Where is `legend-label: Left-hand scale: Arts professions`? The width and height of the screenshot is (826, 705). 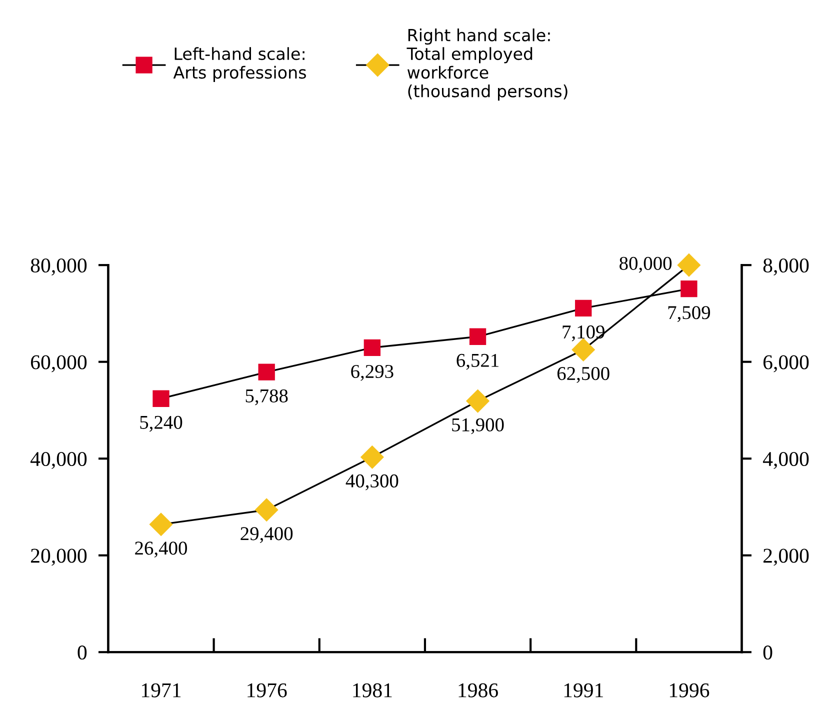
legend-label: Left-hand scale: Arts professions is located at coordinates (239, 64).